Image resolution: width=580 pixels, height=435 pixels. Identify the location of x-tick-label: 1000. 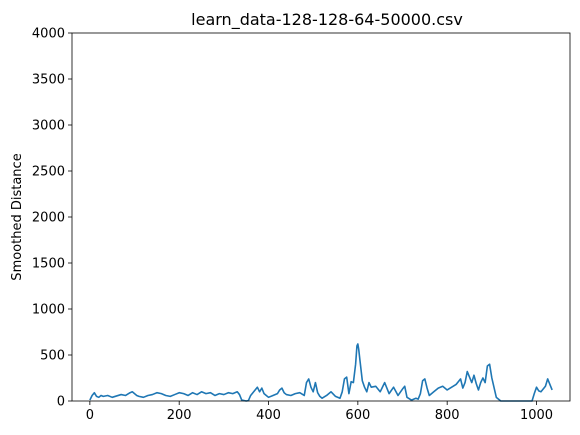
(536, 415).